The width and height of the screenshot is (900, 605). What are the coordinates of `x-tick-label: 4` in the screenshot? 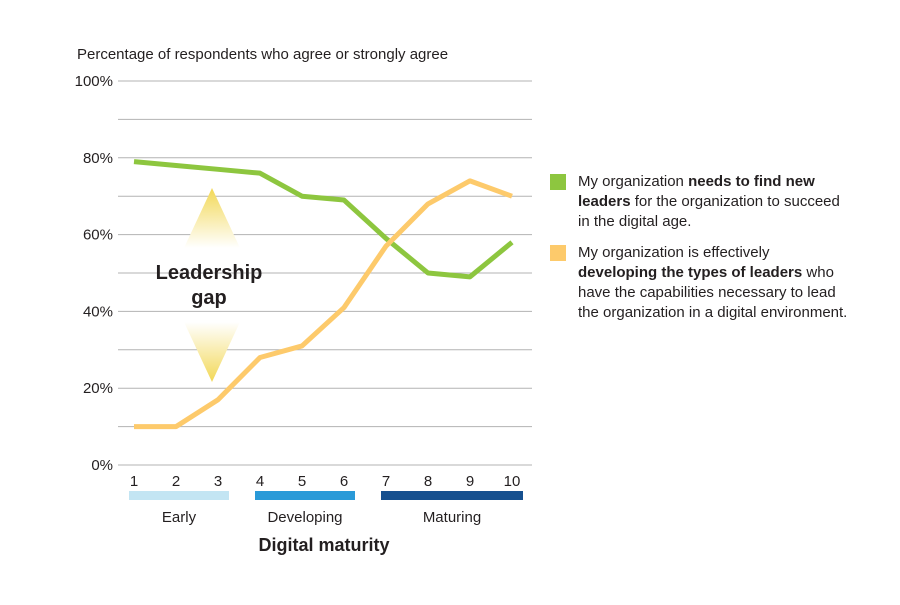 It's located at (260, 481).